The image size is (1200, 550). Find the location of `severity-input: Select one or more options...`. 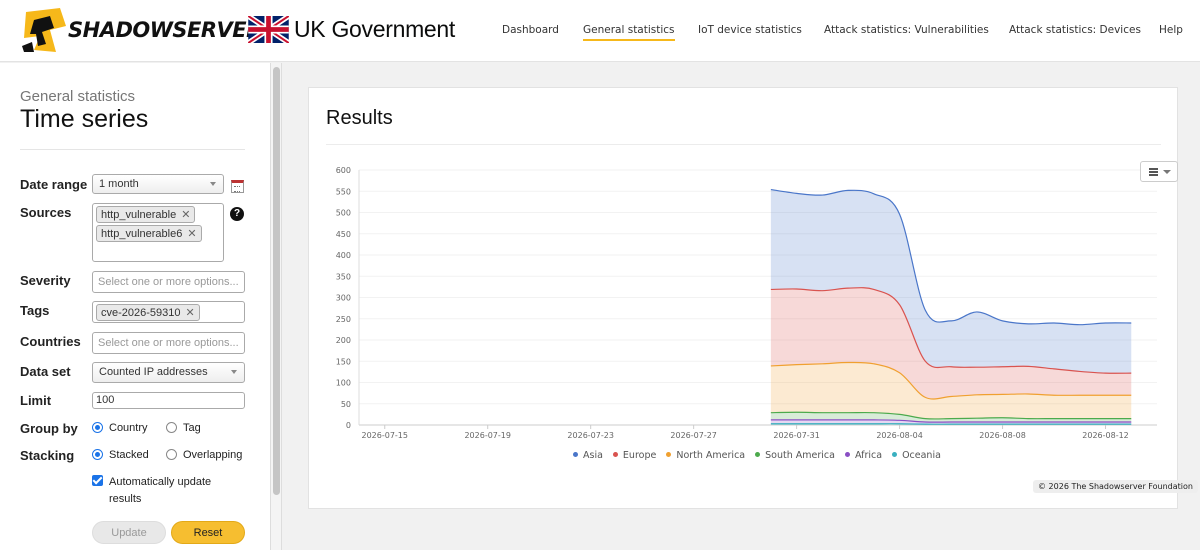

severity-input: Select one or more options... is located at coordinates (168, 282).